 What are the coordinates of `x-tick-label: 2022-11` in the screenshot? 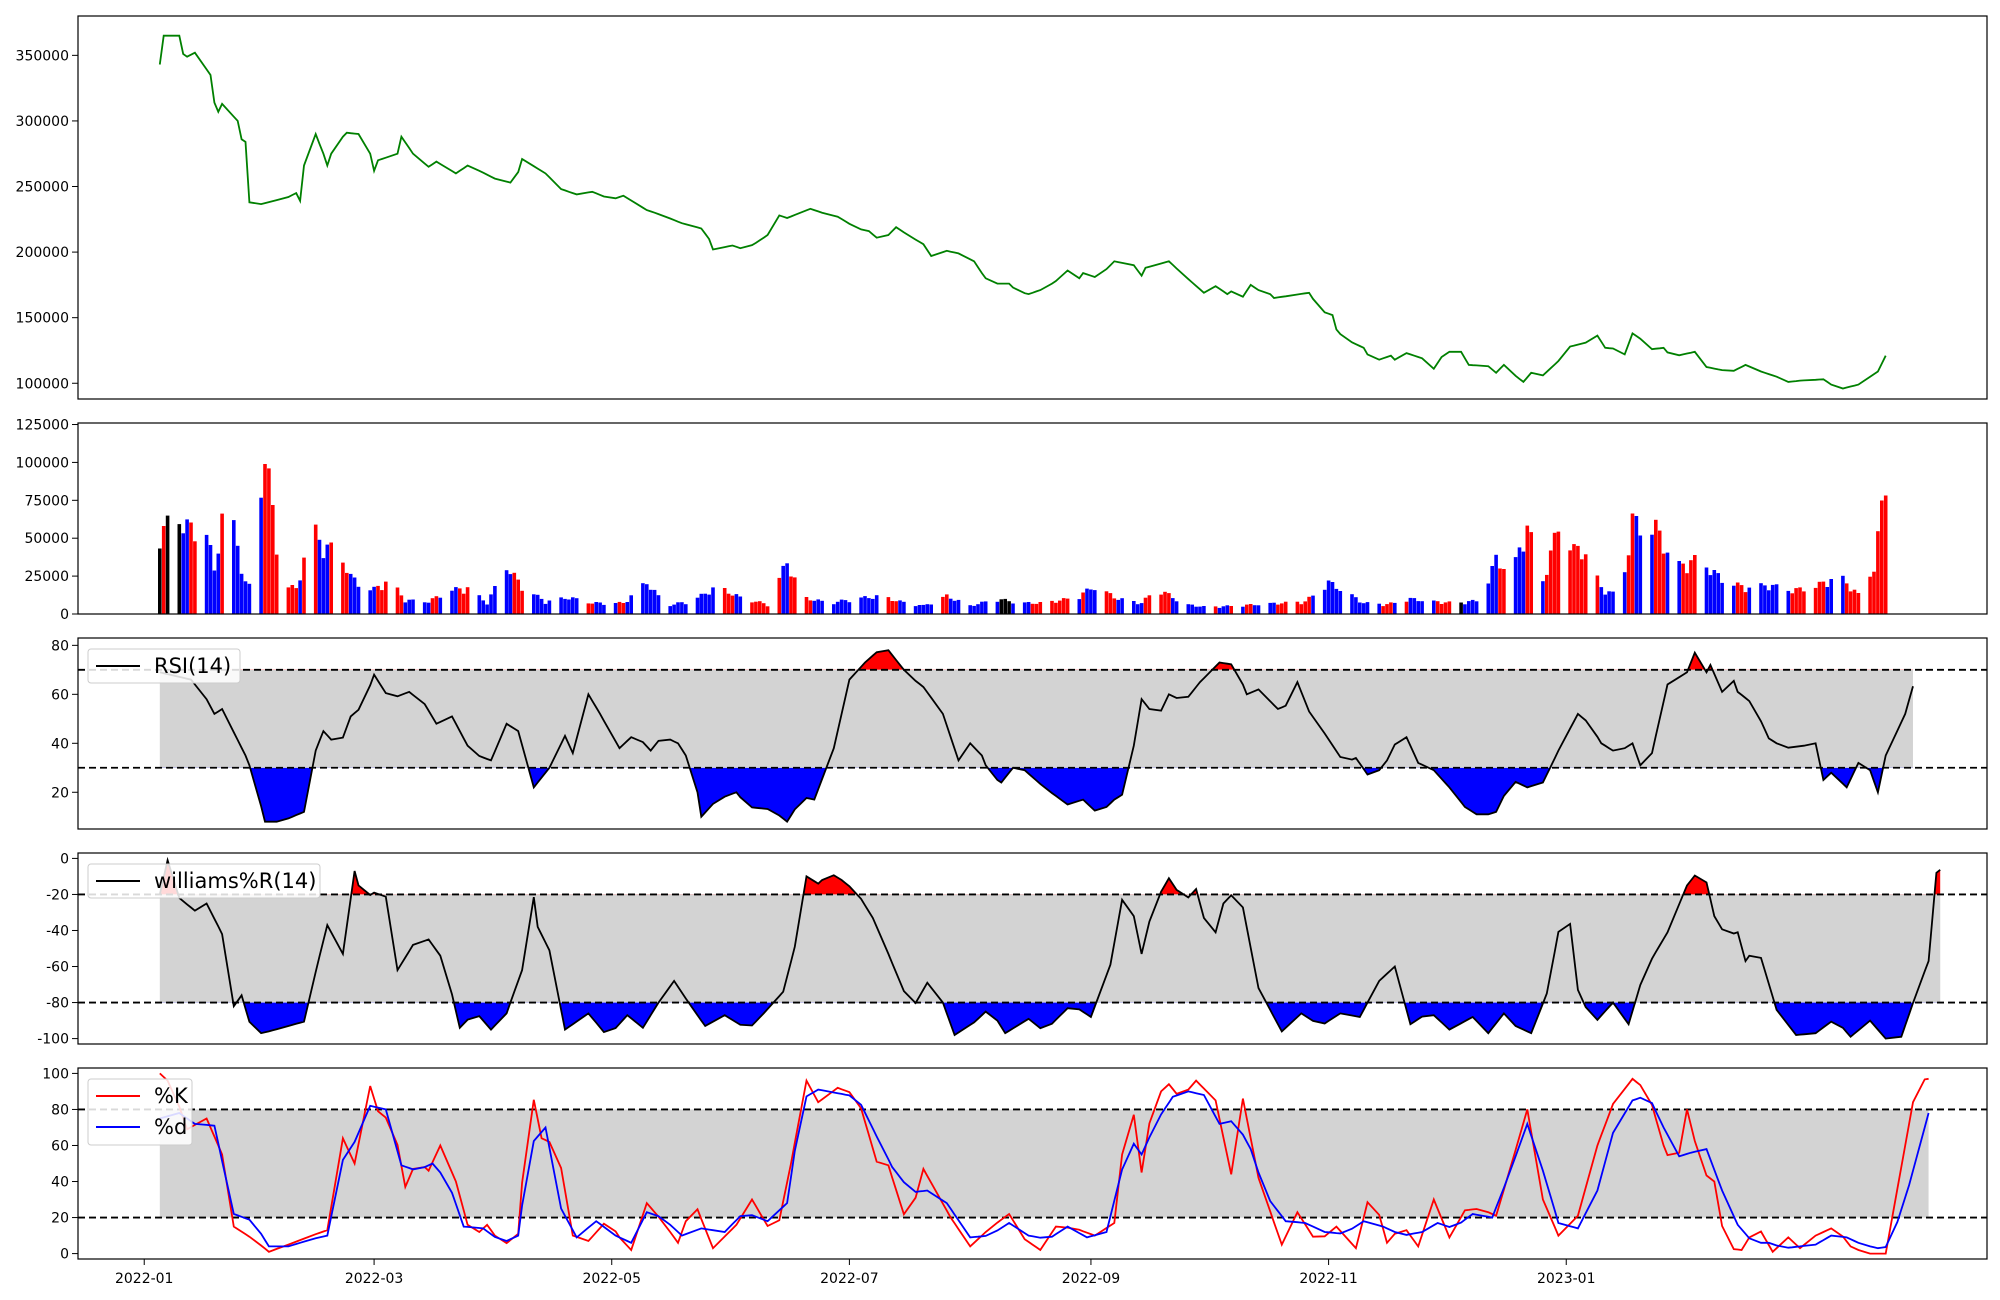 It's located at (1328, 1279).